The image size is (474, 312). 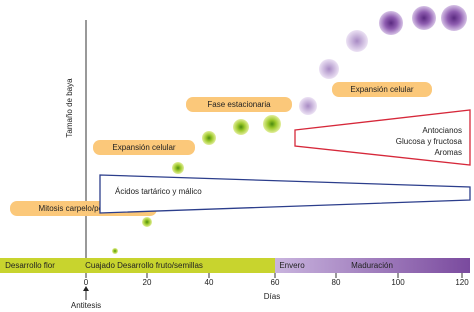 I want to click on phase-label: Maduración, so click(x=372, y=265).